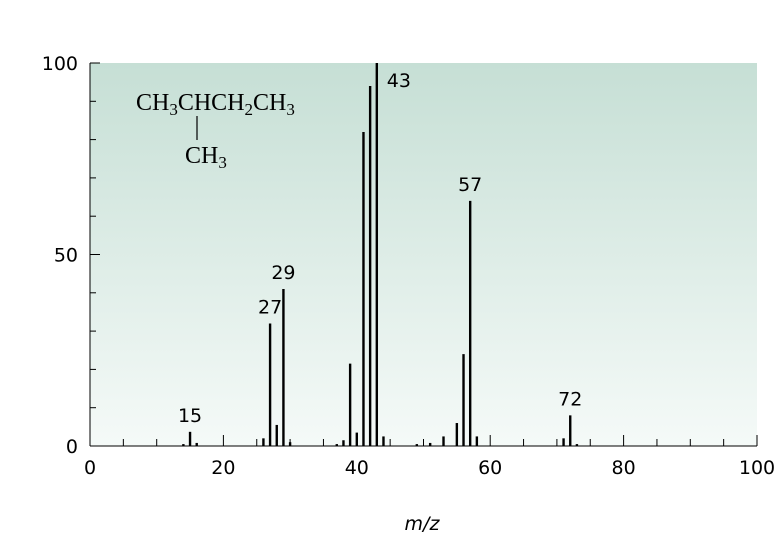 The height and width of the screenshot is (552, 782). What do you see at coordinates (211, 103) in the screenshot?
I see `formula-part: CHCH` at bounding box center [211, 103].